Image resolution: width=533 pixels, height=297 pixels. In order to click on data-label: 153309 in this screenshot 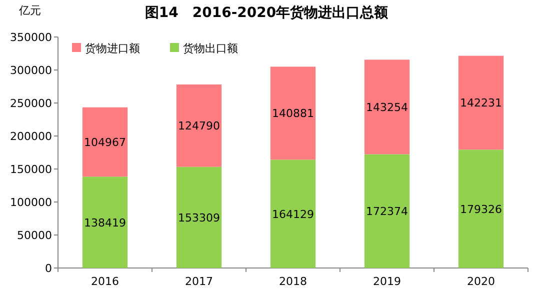, I will do `click(199, 217)`.